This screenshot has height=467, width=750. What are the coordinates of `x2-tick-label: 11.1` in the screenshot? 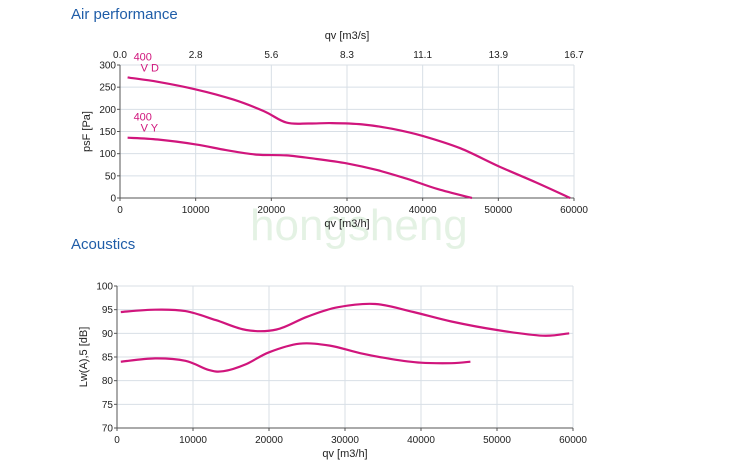 It's located at (422, 55).